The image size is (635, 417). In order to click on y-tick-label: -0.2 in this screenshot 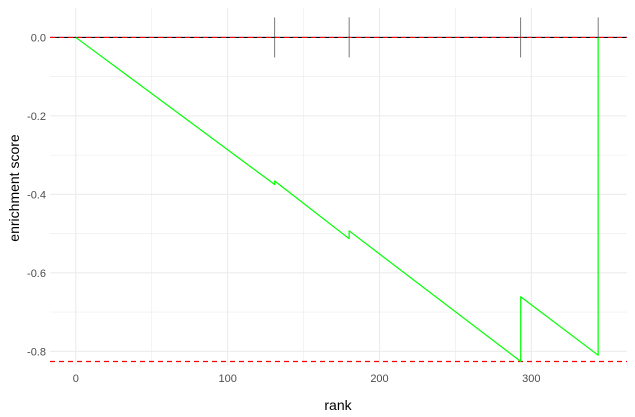, I will do `click(36, 117)`.